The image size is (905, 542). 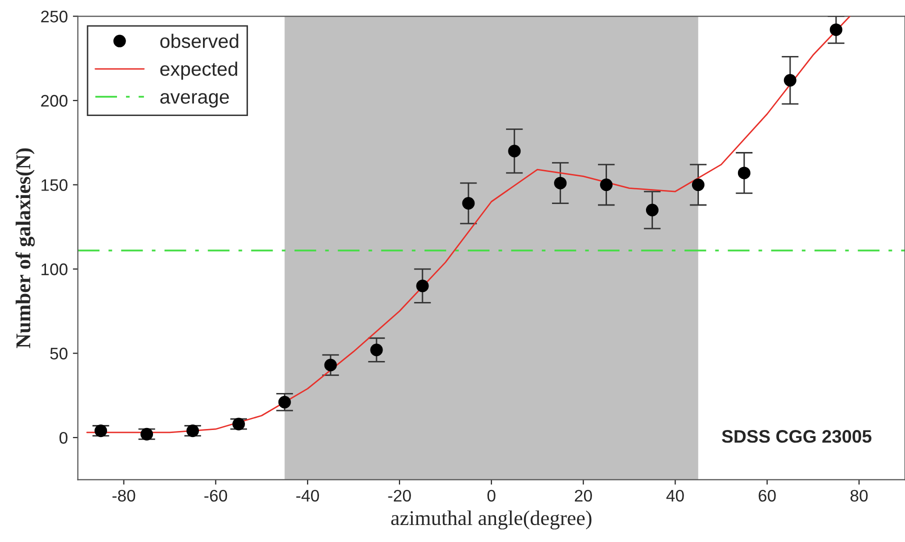 What do you see at coordinates (491, 520) in the screenshot?
I see `x-axis-title: azimuthal angle(degree)` at bounding box center [491, 520].